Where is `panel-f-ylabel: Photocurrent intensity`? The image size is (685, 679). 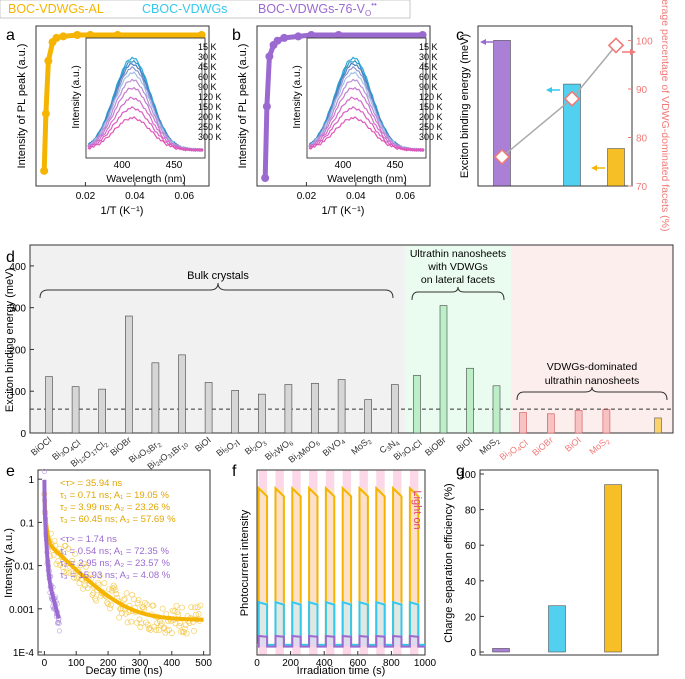
panel-f-ylabel: Photocurrent intensity is located at coordinates (245, 562).